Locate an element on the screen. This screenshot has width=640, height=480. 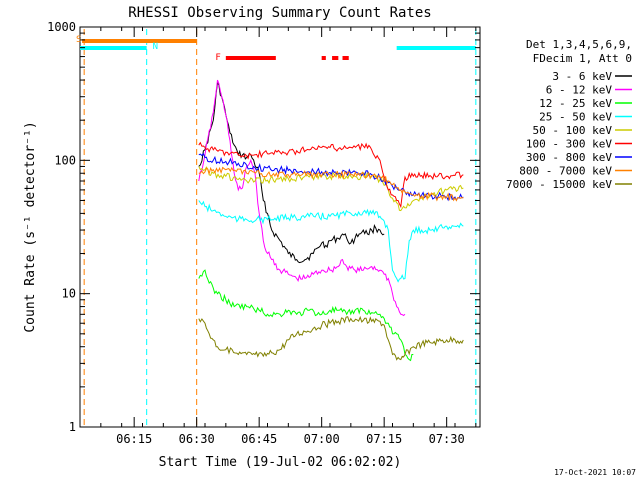
x-tick-label: 06:45 is located at coordinates (259, 439).